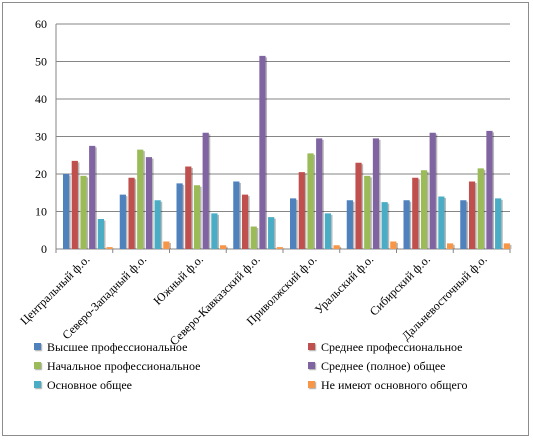  I want to click on legend-item: Основное общее, so click(83, 385).